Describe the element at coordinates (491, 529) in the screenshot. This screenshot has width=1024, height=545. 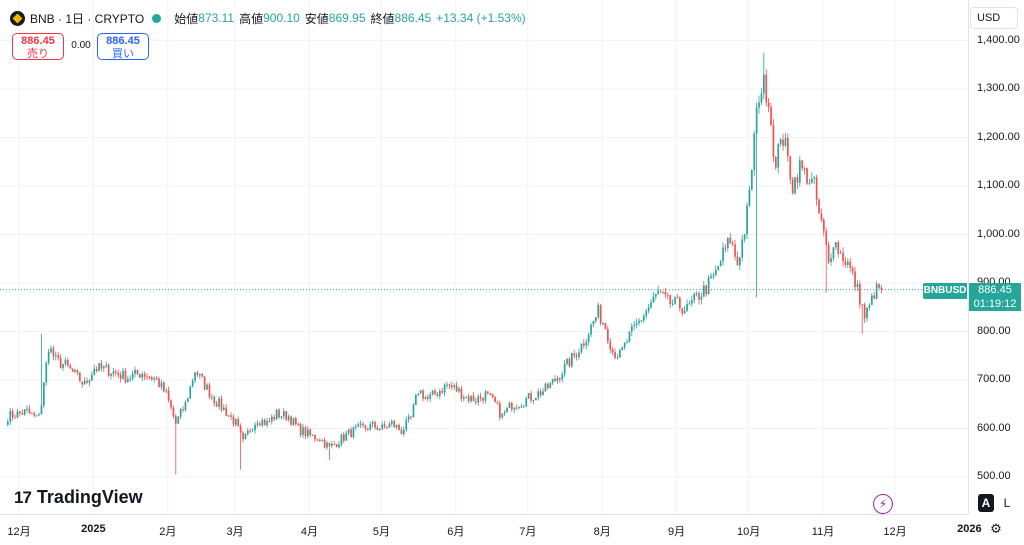
I see `time-axis: 12月 2025 2月 3月 4月 5月 6月 7月 8月 9月 10月 11月 12月 2026` at that location.